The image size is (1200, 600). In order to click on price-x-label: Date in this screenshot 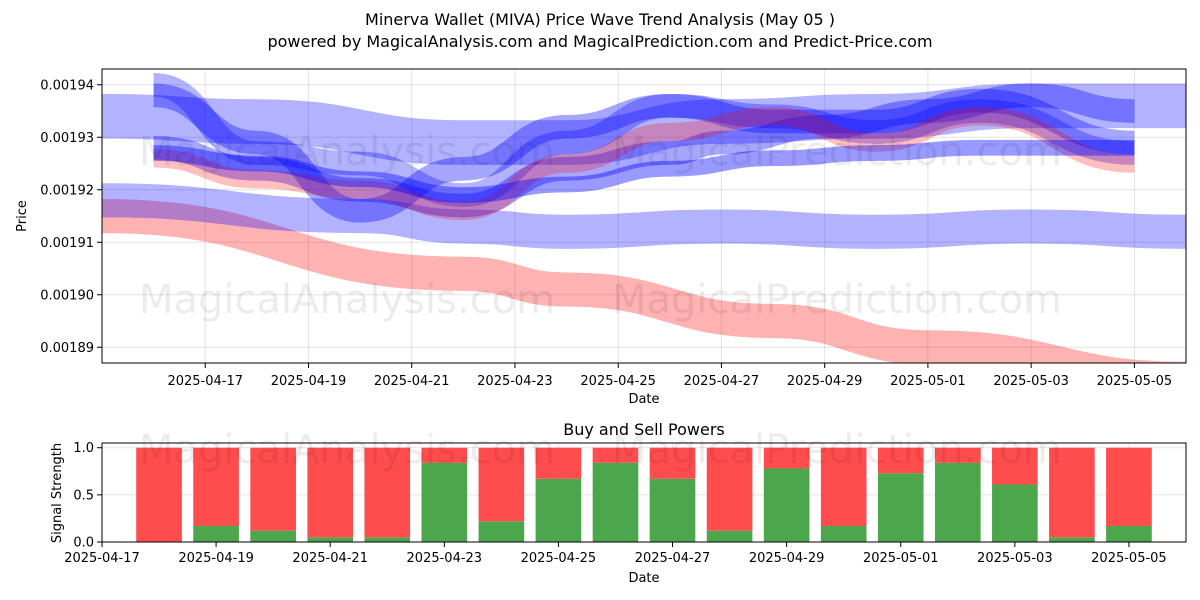, I will do `click(643, 399)`.